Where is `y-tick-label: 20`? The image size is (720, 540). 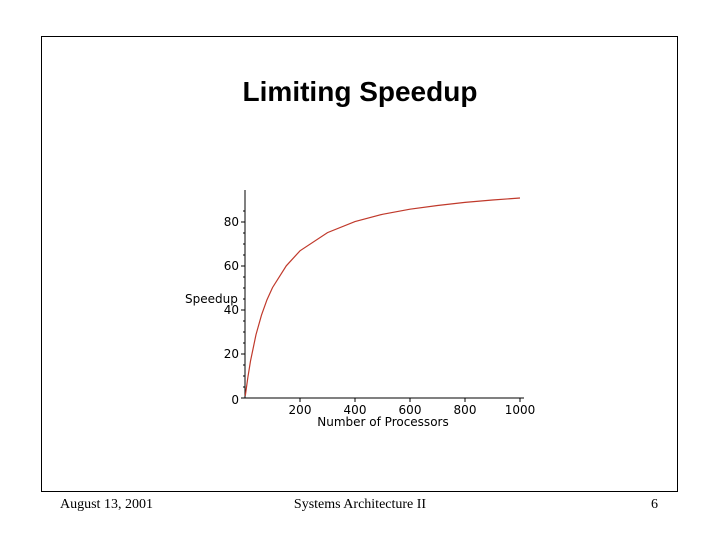 y-tick-label: 20 is located at coordinates (231, 354).